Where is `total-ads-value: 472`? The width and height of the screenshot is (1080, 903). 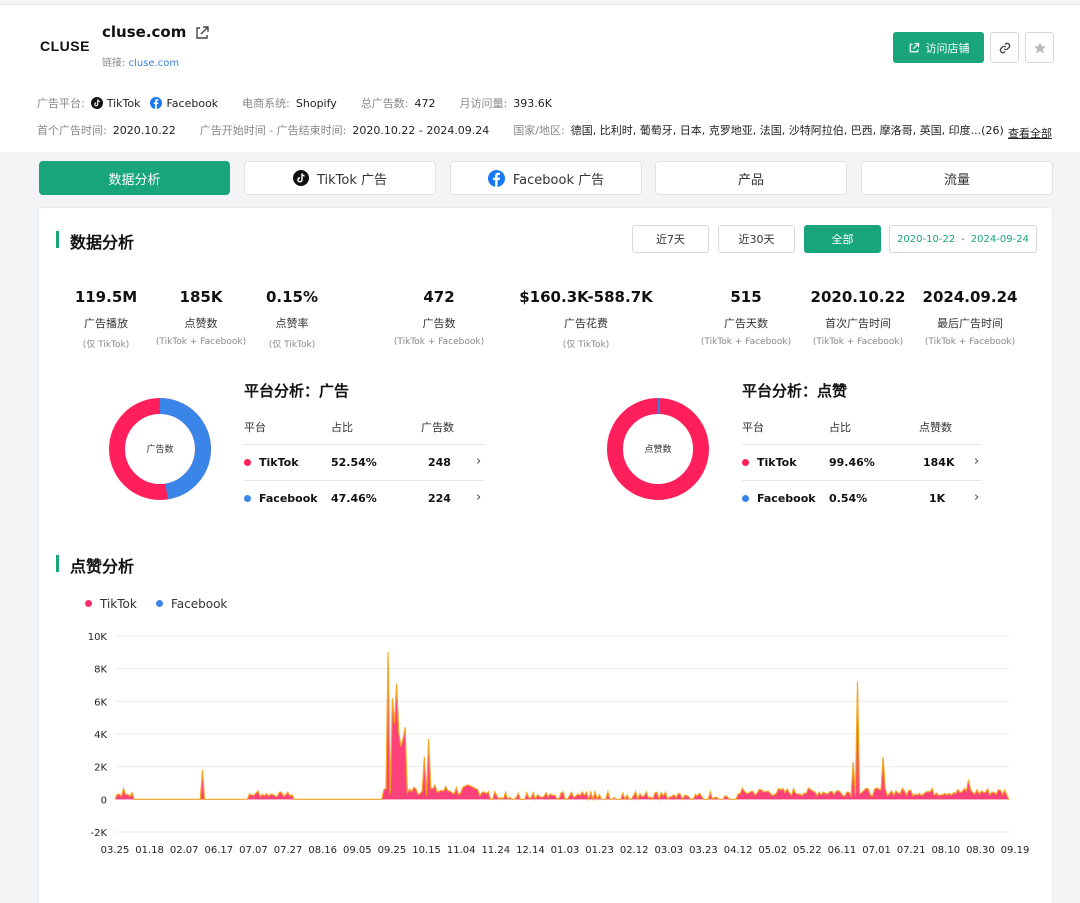 total-ads-value: 472 is located at coordinates (425, 103).